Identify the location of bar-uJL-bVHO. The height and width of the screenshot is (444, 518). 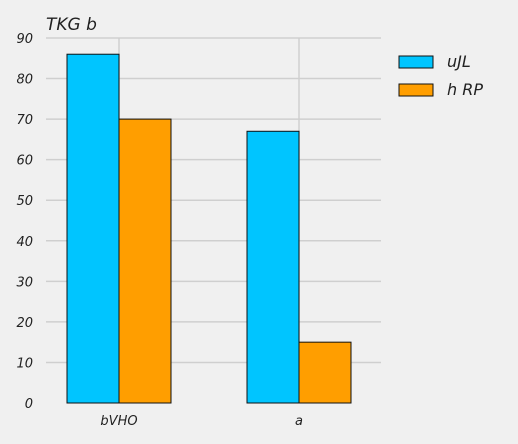
(93, 228).